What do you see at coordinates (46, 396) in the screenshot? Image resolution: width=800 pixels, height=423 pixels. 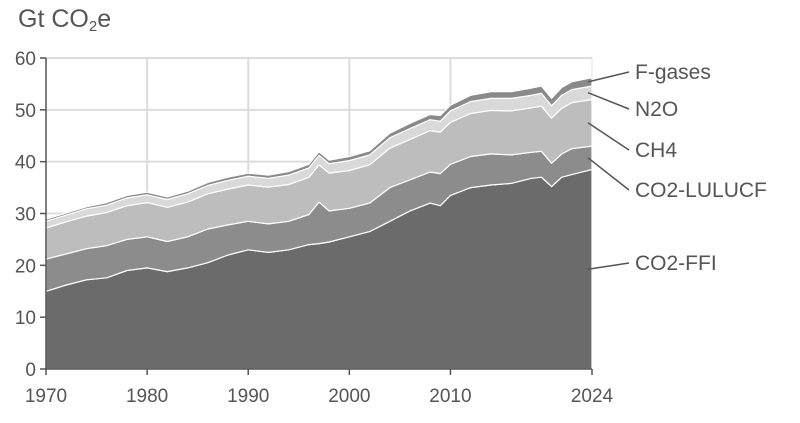 I see `x-tick-label: 1970` at bounding box center [46, 396].